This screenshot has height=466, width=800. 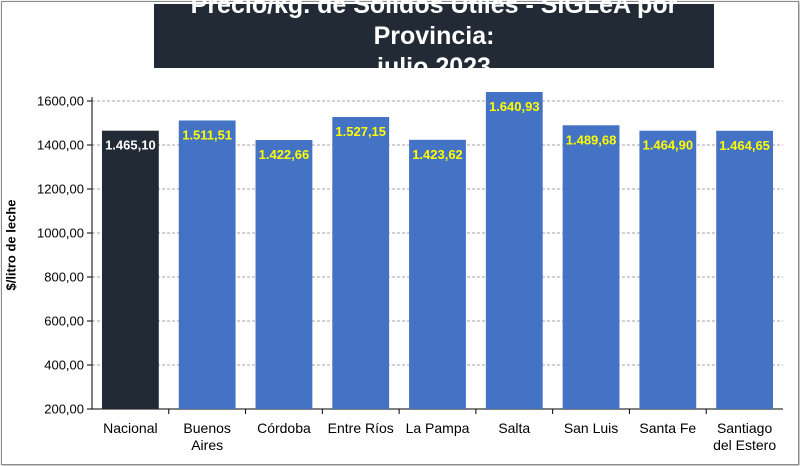 What do you see at coordinates (64, 277) in the screenshot?
I see `y-tick-label: 800,00` at bounding box center [64, 277].